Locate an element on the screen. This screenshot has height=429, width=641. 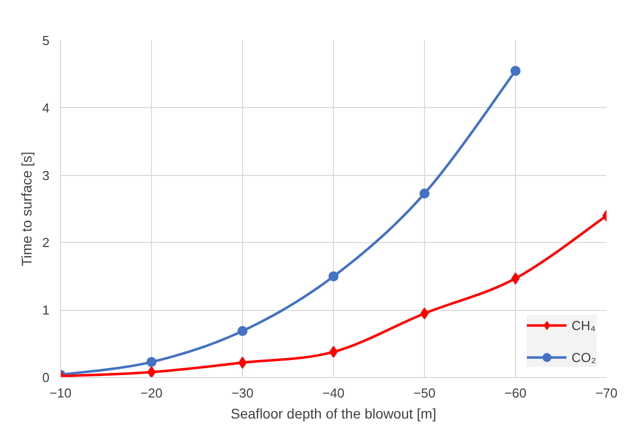
x-tick-label: −40 is located at coordinates (333, 393).